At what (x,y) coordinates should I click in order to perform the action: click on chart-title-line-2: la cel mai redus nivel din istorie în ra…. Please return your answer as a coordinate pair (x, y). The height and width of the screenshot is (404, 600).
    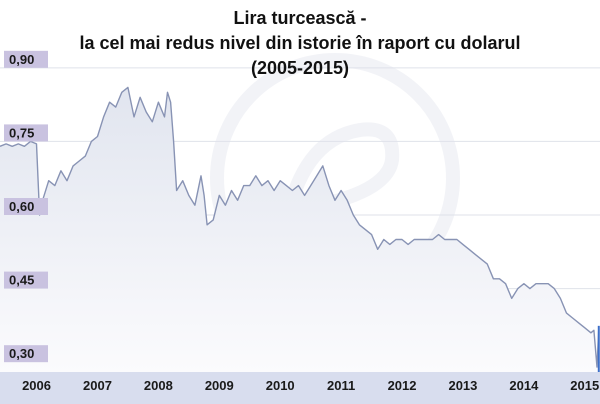
    Looking at the image, I should click on (299, 43).